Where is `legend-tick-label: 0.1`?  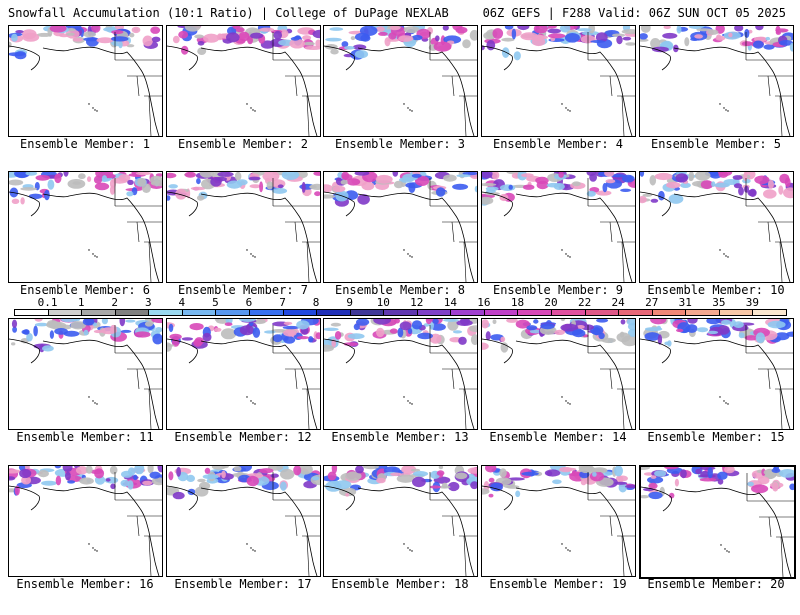
legend-tick-label: 0.1 is located at coordinates (47, 302).